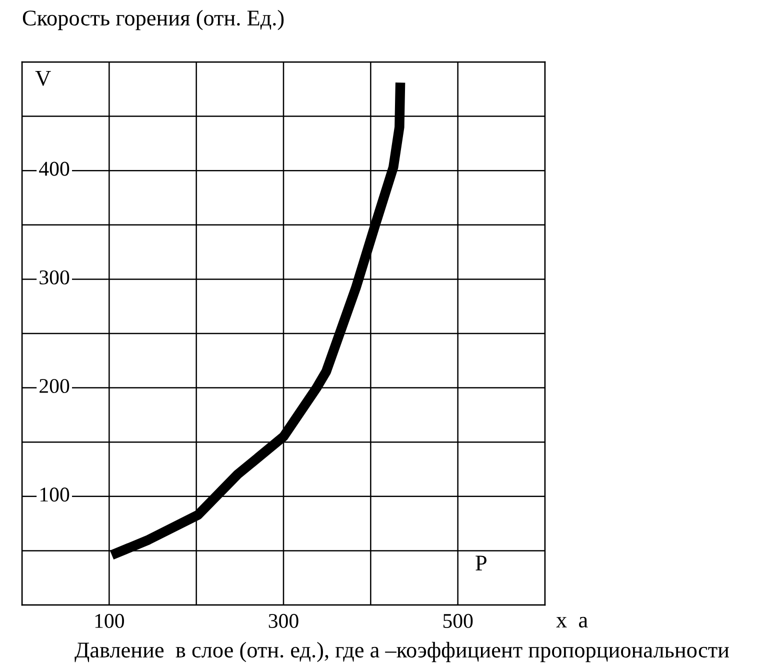 Image resolution: width=780 pixels, height=666 pixels. What do you see at coordinates (55, 386) in the screenshot?
I see `y-tick-label: 200` at bounding box center [55, 386].